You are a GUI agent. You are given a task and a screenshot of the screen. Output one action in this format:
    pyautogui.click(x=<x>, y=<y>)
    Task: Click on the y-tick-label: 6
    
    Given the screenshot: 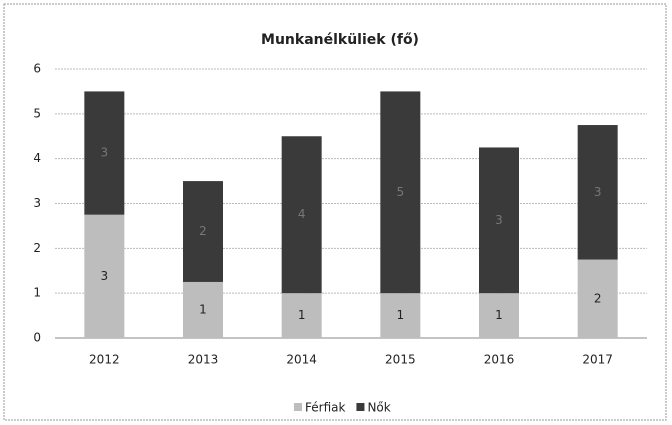 What is the action you would take?
    pyautogui.click(x=37, y=69)
    